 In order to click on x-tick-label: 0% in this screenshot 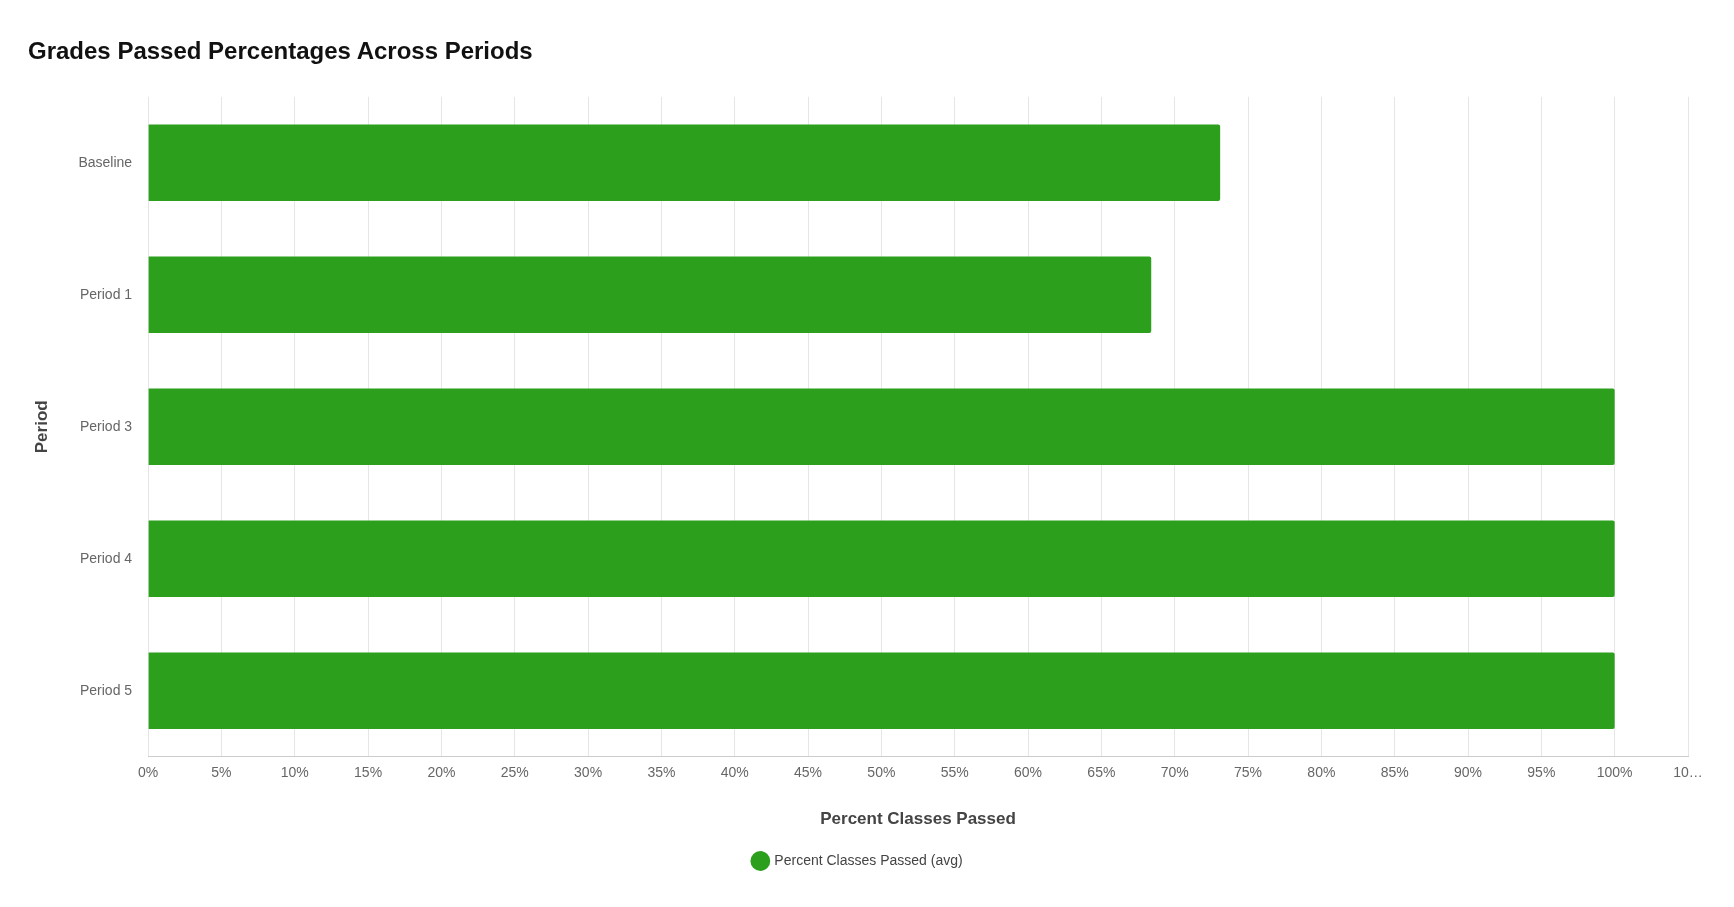, I will do `click(148, 772)`.